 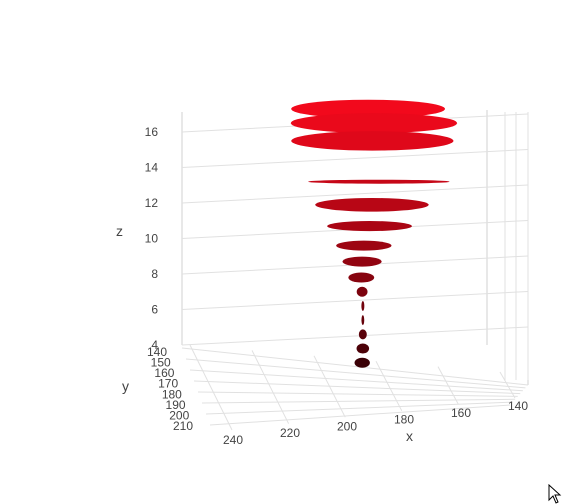 I want to click on mouse-cursor-icon, so click(x=555, y=494).